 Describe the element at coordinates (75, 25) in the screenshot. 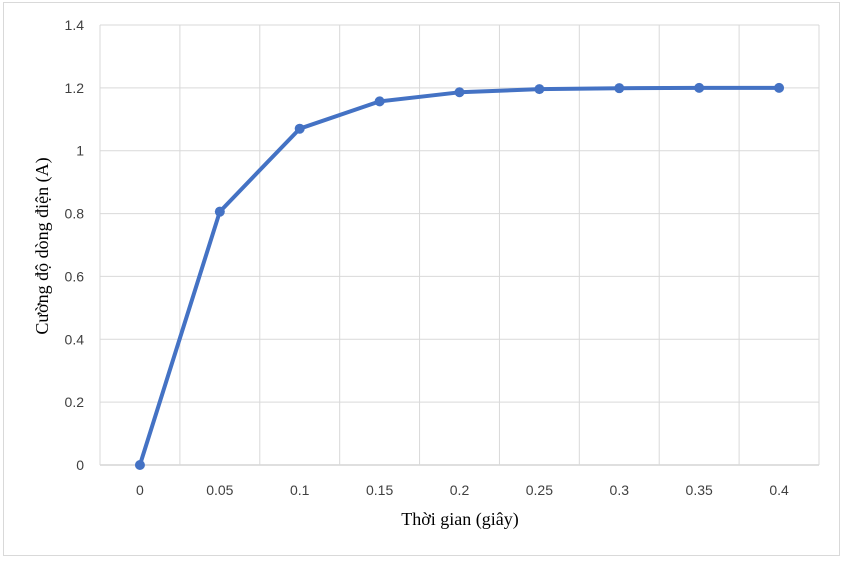

I see `y-tick-label: 1.4` at that location.